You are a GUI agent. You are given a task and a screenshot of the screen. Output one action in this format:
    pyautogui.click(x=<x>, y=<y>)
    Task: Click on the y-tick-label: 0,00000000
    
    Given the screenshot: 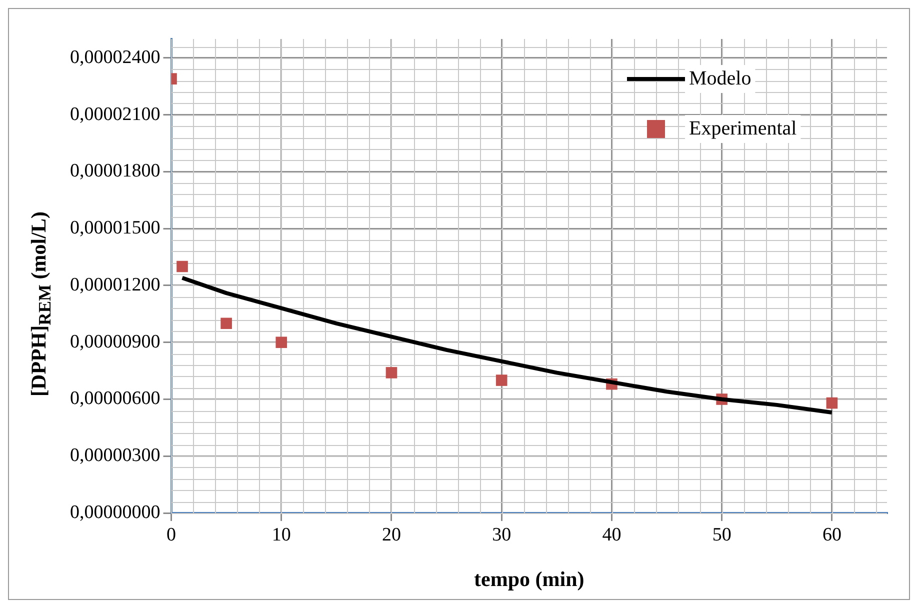 What is the action you would take?
    pyautogui.click(x=115, y=512)
    